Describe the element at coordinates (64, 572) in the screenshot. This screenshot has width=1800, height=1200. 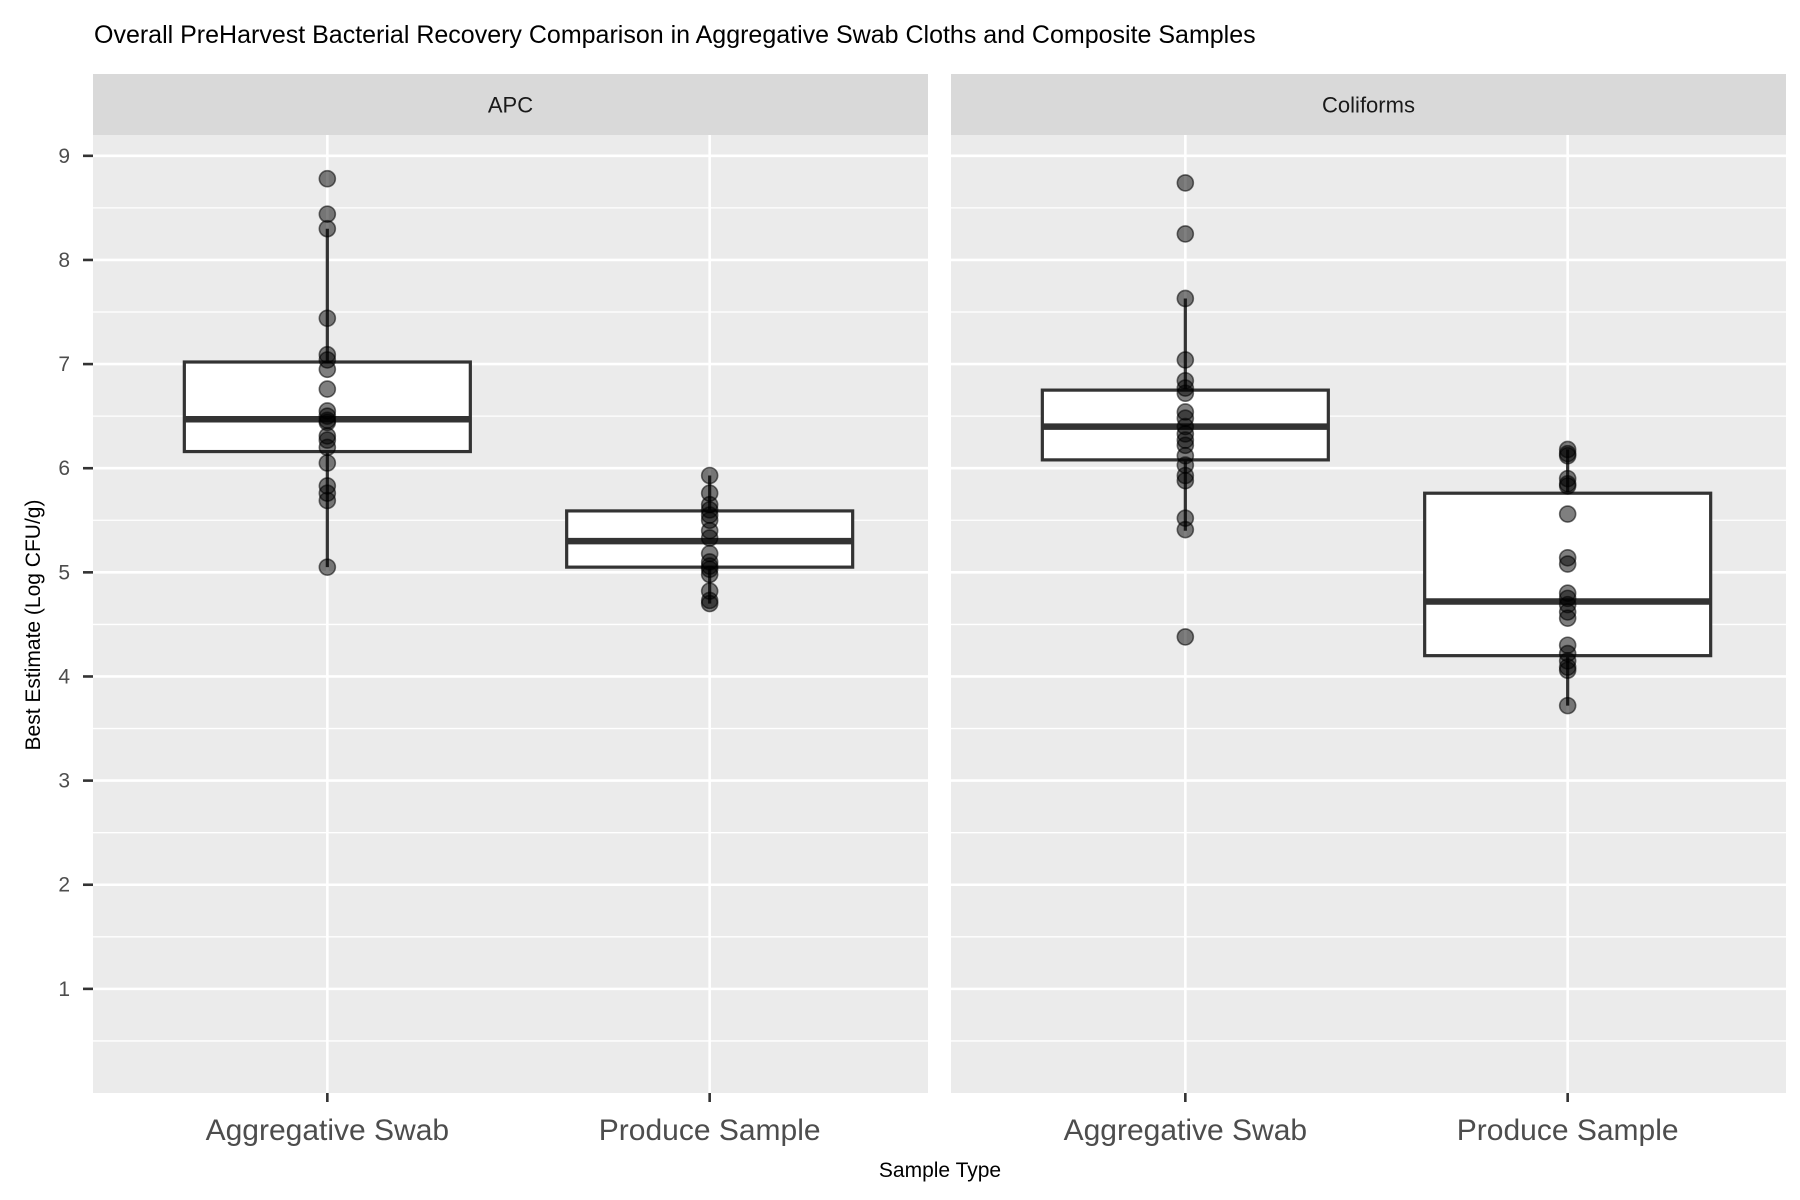
I see `y-tick-label: 5` at that location.